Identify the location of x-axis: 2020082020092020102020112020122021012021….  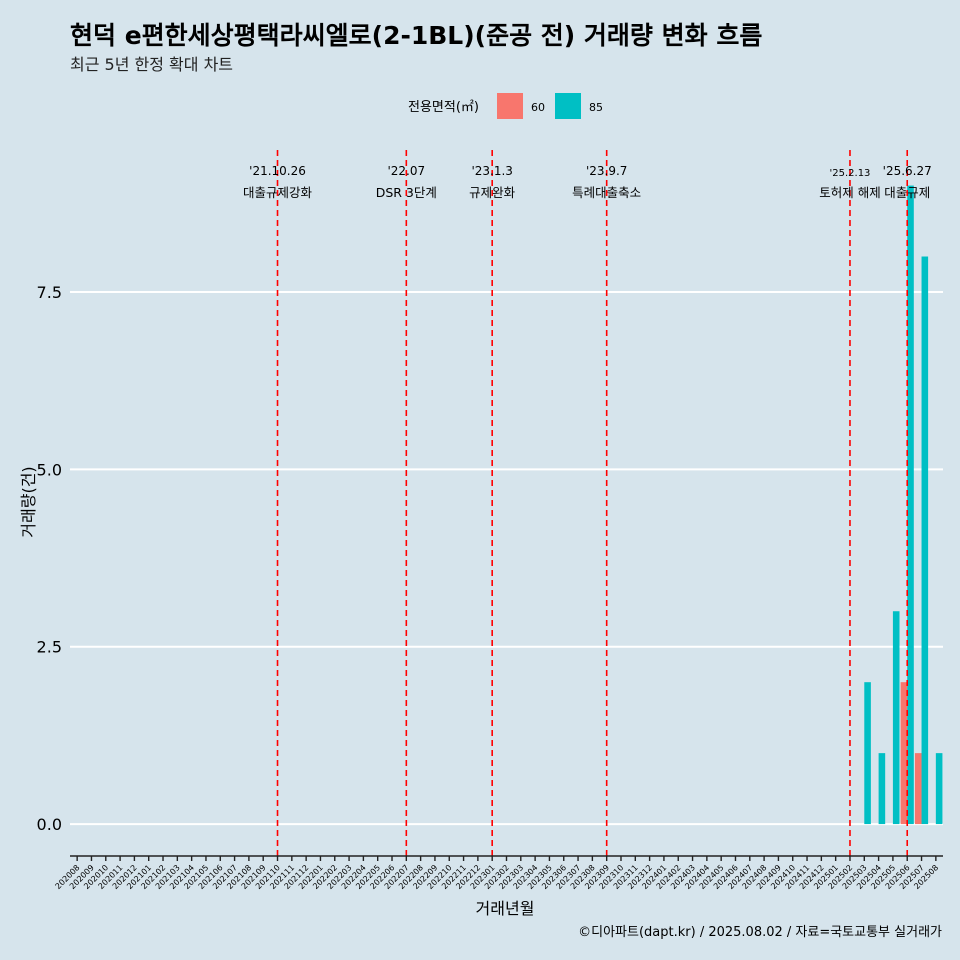
(498, 873).